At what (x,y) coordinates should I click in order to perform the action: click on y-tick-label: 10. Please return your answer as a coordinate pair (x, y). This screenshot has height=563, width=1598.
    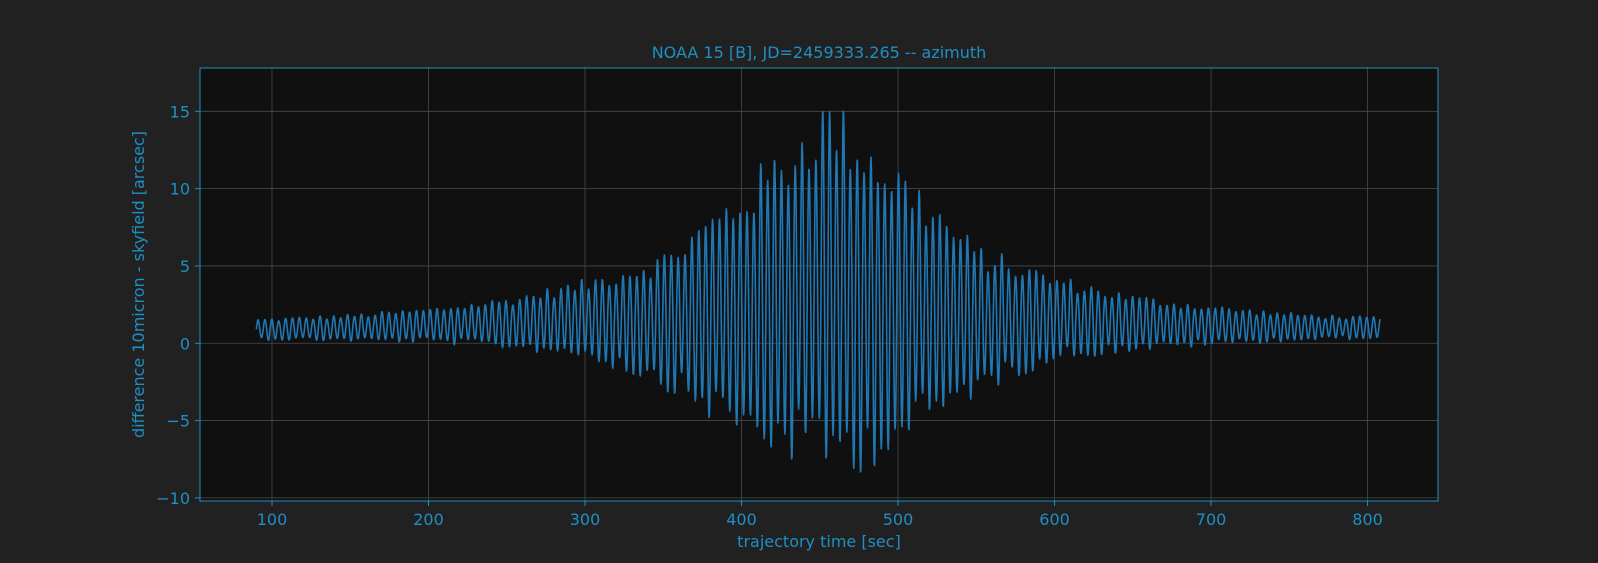
    Looking at the image, I should click on (180, 189).